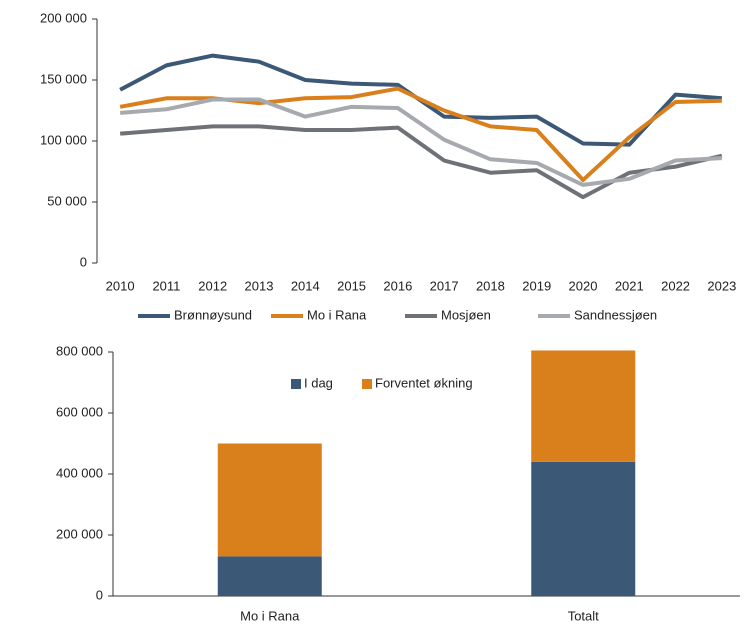  What do you see at coordinates (583, 615) in the screenshot?
I see `x-tick-label: Totalt` at bounding box center [583, 615].